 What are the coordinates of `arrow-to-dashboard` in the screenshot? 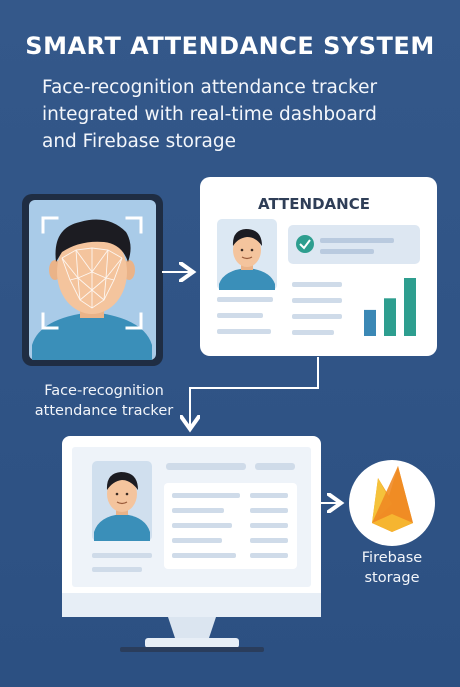 It's located at (254, 392).